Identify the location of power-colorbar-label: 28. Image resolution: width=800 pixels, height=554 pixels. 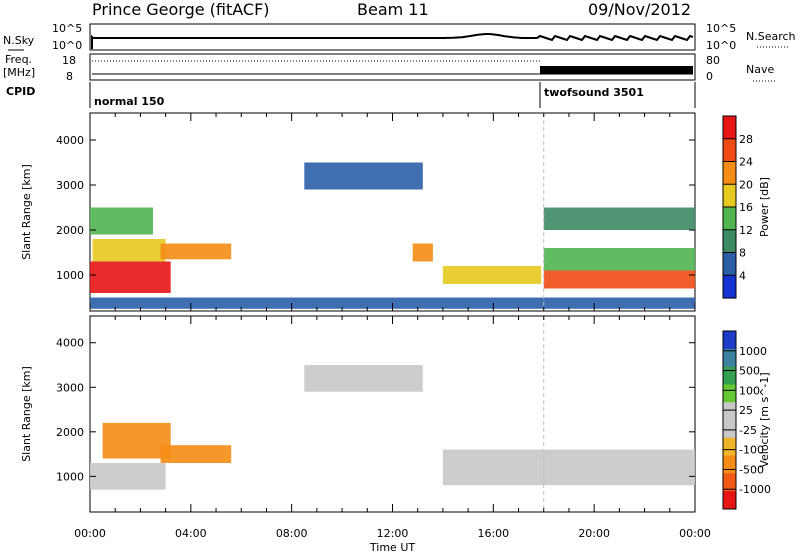
(746, 139).